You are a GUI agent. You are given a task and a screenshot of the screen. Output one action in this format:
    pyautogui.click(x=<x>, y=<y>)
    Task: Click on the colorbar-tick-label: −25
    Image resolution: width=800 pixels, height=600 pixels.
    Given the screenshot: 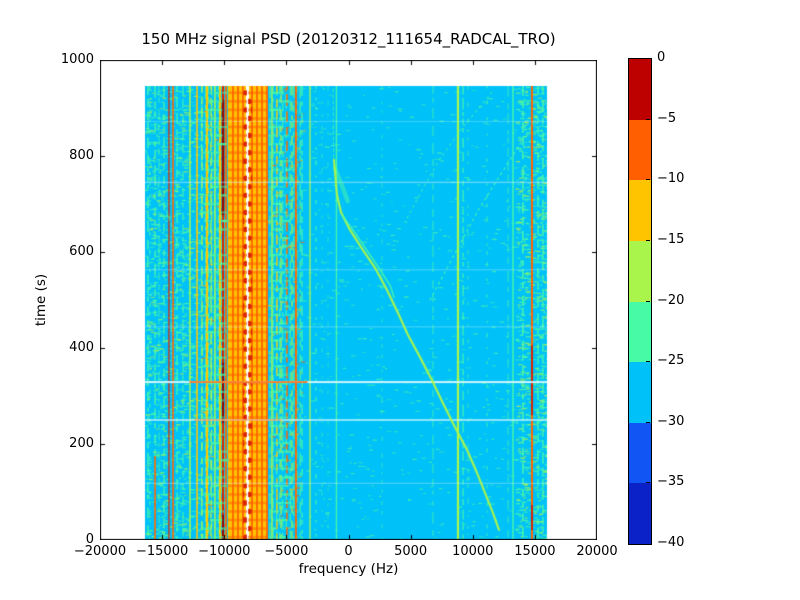 What is the action you would take?
    pyautogui.click(x=671, y=361)
    